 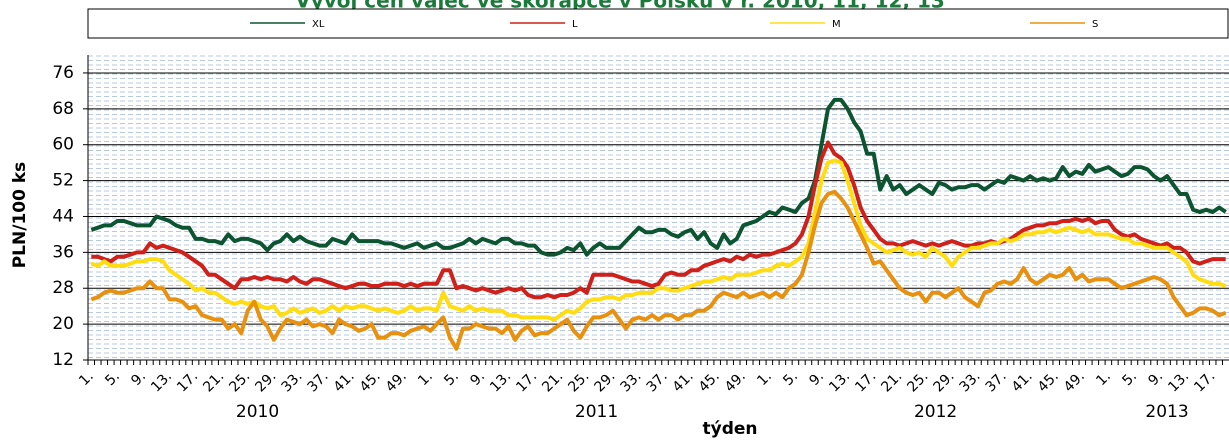 What do you see at coordinates (575, 24) in the screenshot?
I see `legend-label: L` at bounding box center [575, 24].